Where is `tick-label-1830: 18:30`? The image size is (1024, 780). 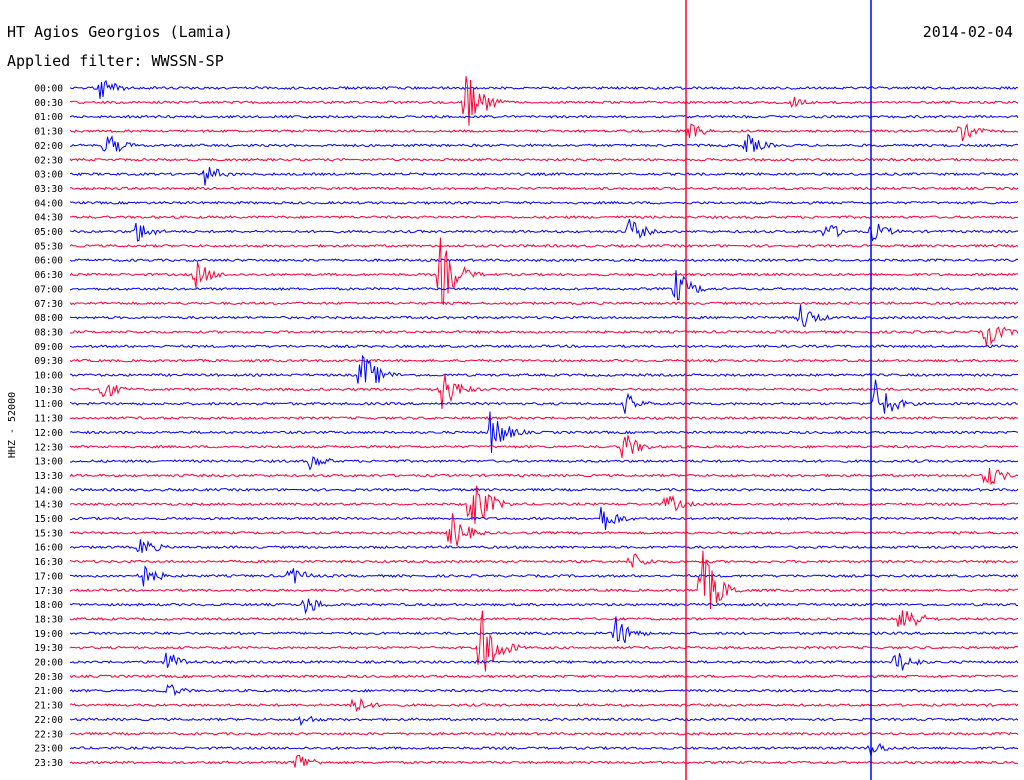
tick-label-1830: 18:30 is located at coordinates (48, 619).